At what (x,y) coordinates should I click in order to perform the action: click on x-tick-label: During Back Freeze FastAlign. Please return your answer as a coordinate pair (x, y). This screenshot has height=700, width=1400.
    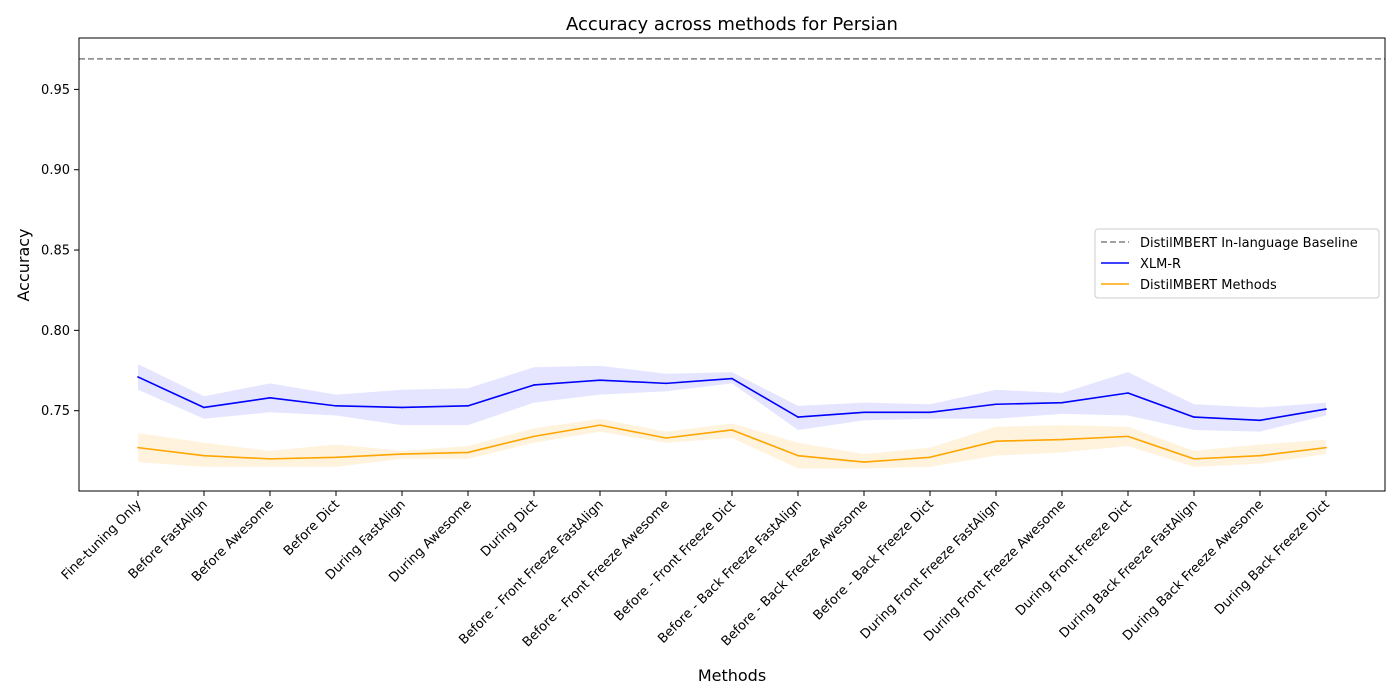
    Looking at the image, I should click on (1129, 569).